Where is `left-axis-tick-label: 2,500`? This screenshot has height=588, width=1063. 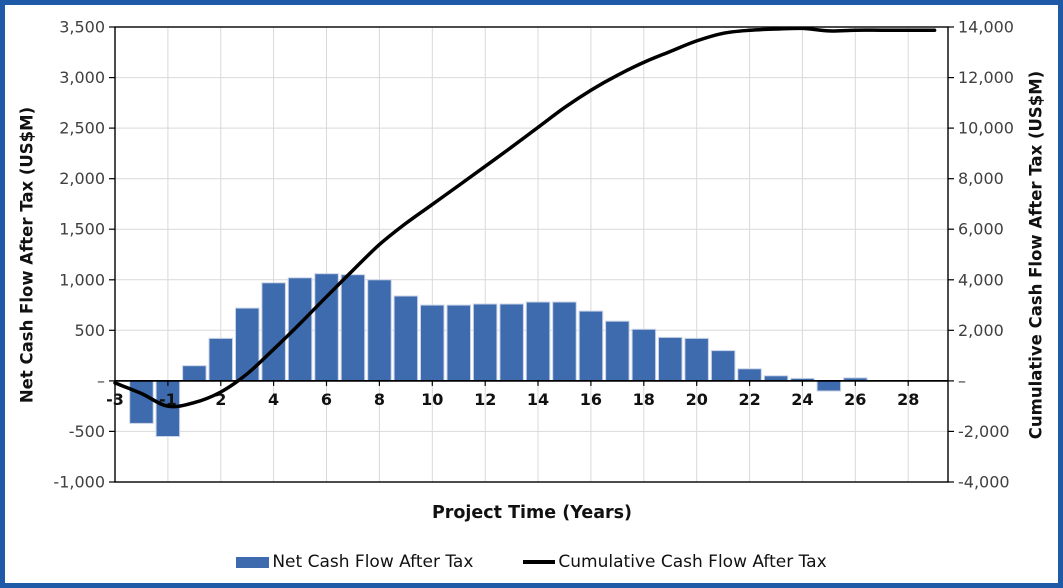 left-axis-tick-label: 2,500 is located at coordinates (82, 128).